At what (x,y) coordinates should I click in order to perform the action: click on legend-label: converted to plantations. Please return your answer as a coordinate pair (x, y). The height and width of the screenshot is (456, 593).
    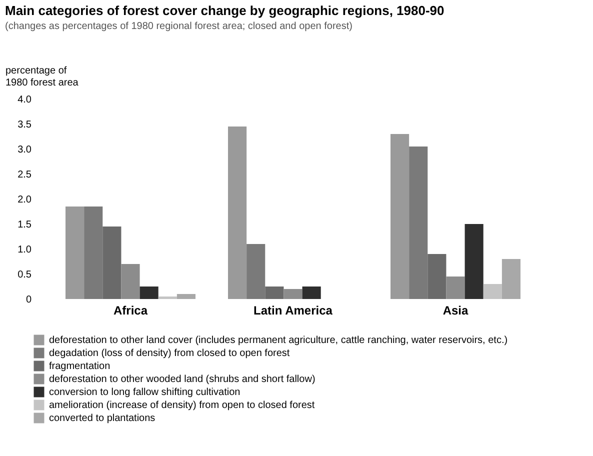
    Looking at the image, I should click on (102, 418).